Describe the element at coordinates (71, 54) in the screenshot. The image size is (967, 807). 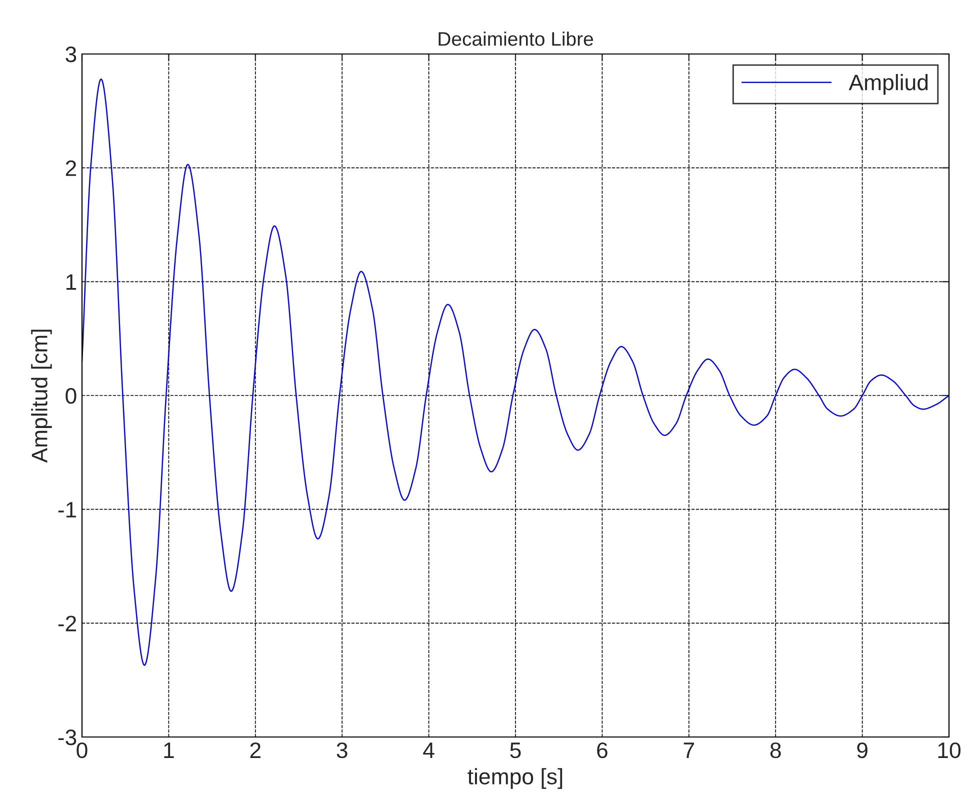
I see `y-tick-label: 3` at that location.